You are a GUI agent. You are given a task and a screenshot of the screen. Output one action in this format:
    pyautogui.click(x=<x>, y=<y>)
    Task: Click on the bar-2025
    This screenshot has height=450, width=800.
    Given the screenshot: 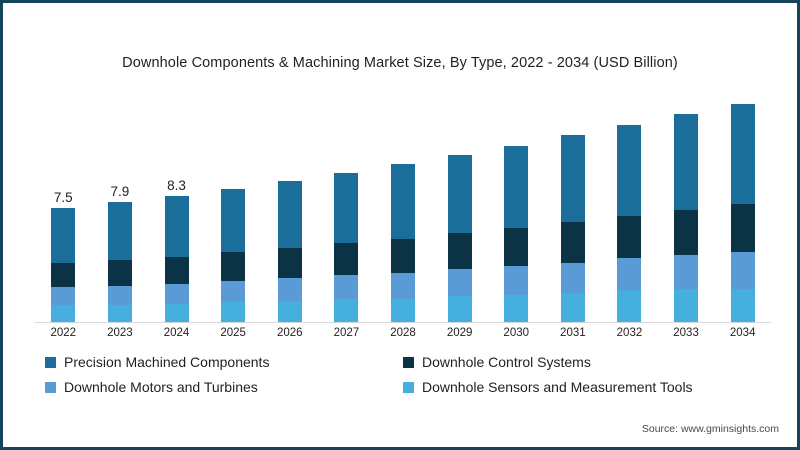 What is the action you would take?
    pyautogui.click(x=233, y=255)
    